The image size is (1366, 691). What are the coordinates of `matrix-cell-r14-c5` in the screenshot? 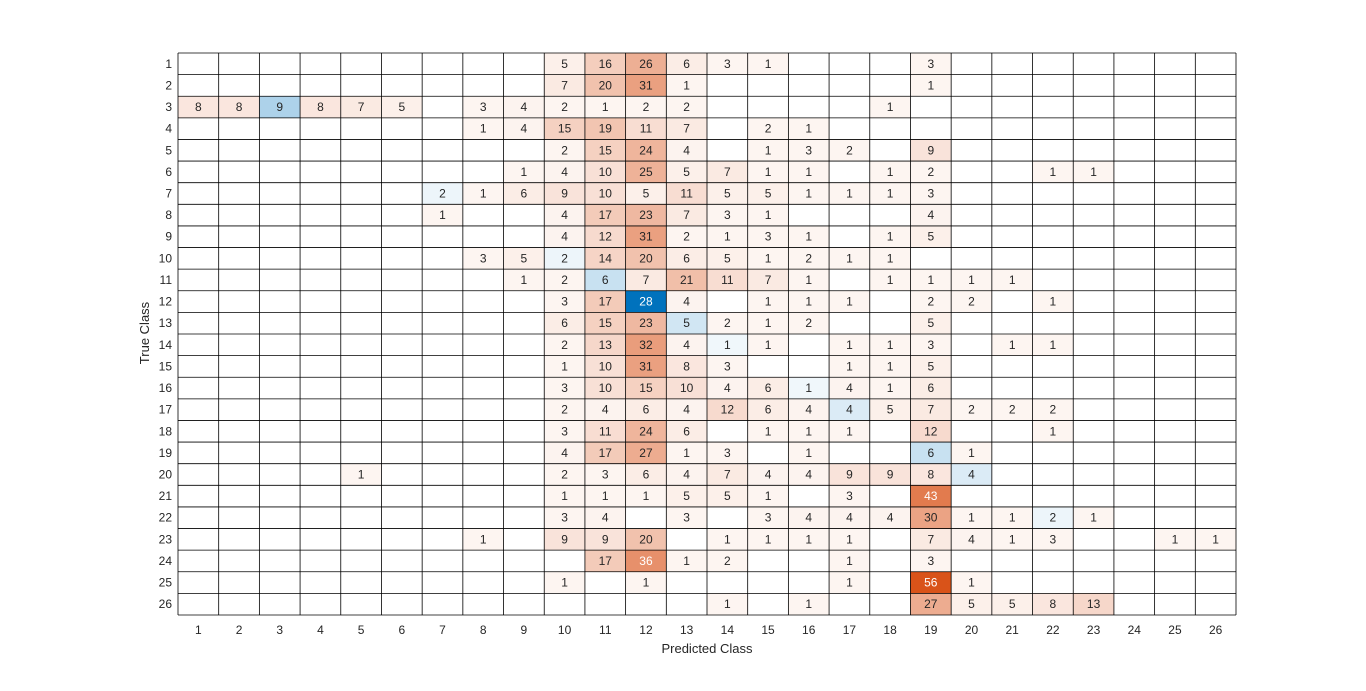 It's located at (361, 345).